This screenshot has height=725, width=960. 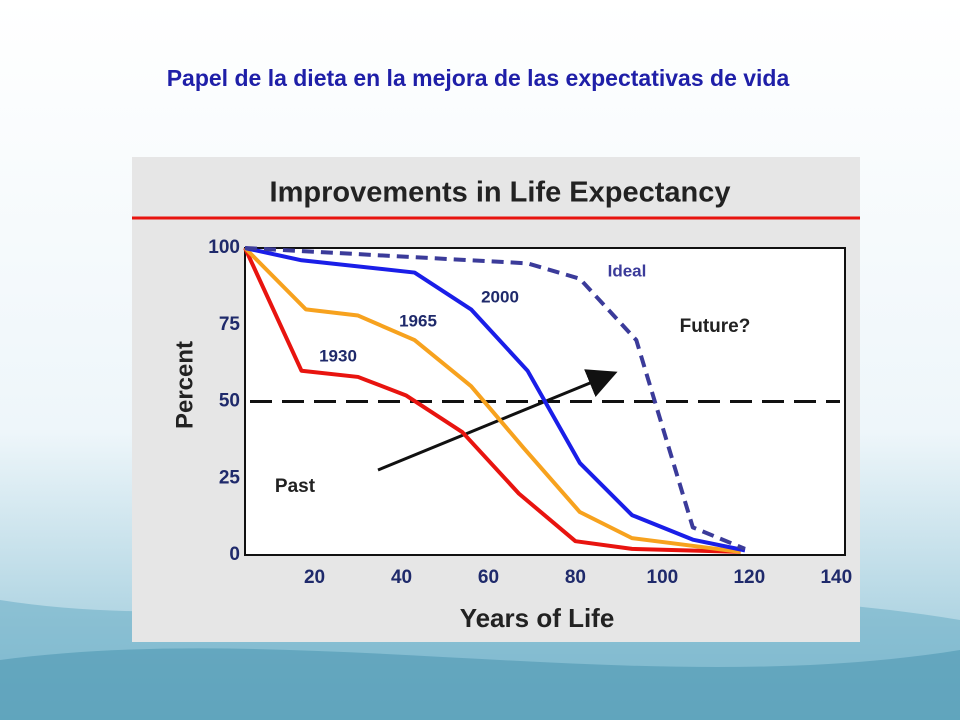 What do you see at coordinates (230, 324) in the screenshot?
I see `y-tick-label: 75` at bounding box center [230, 324].